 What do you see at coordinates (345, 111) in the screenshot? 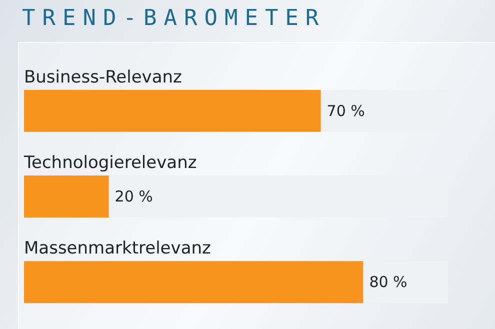
I see `data-label: 70 %` at bounding box center [345, 111].